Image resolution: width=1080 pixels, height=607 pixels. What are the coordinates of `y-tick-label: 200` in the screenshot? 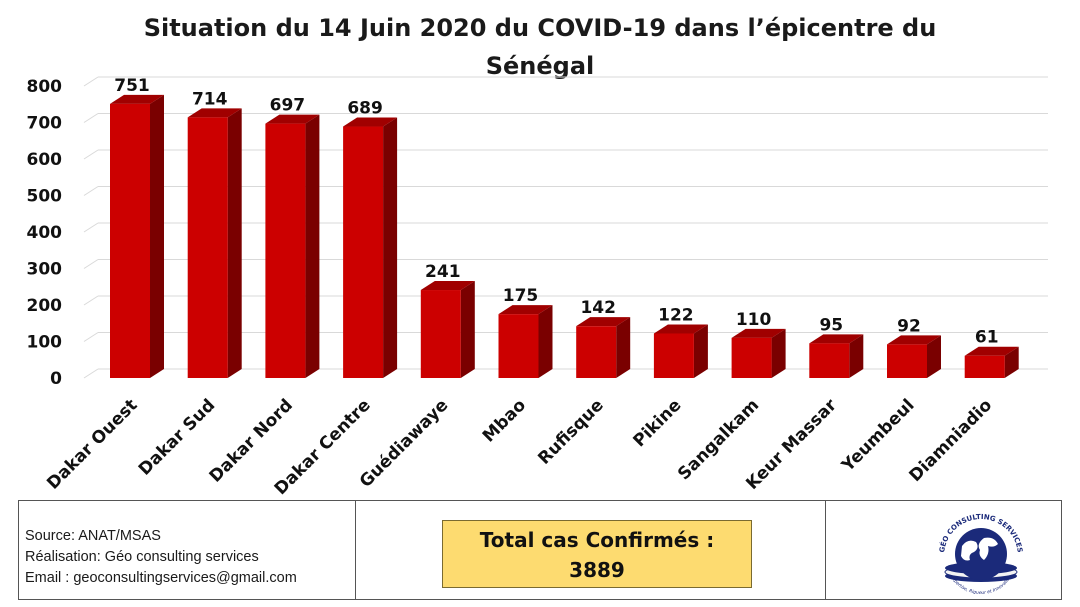 It's located at (45, 306).